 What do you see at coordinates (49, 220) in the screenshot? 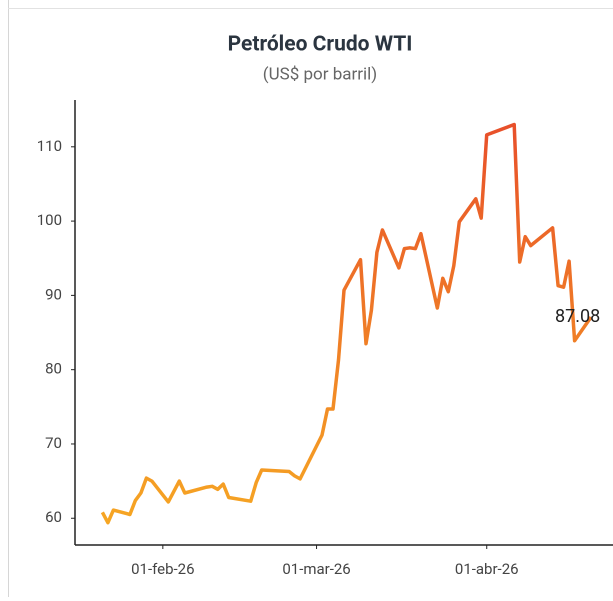
I see `y-tick-label: 100` at bounding box center [49, 220].